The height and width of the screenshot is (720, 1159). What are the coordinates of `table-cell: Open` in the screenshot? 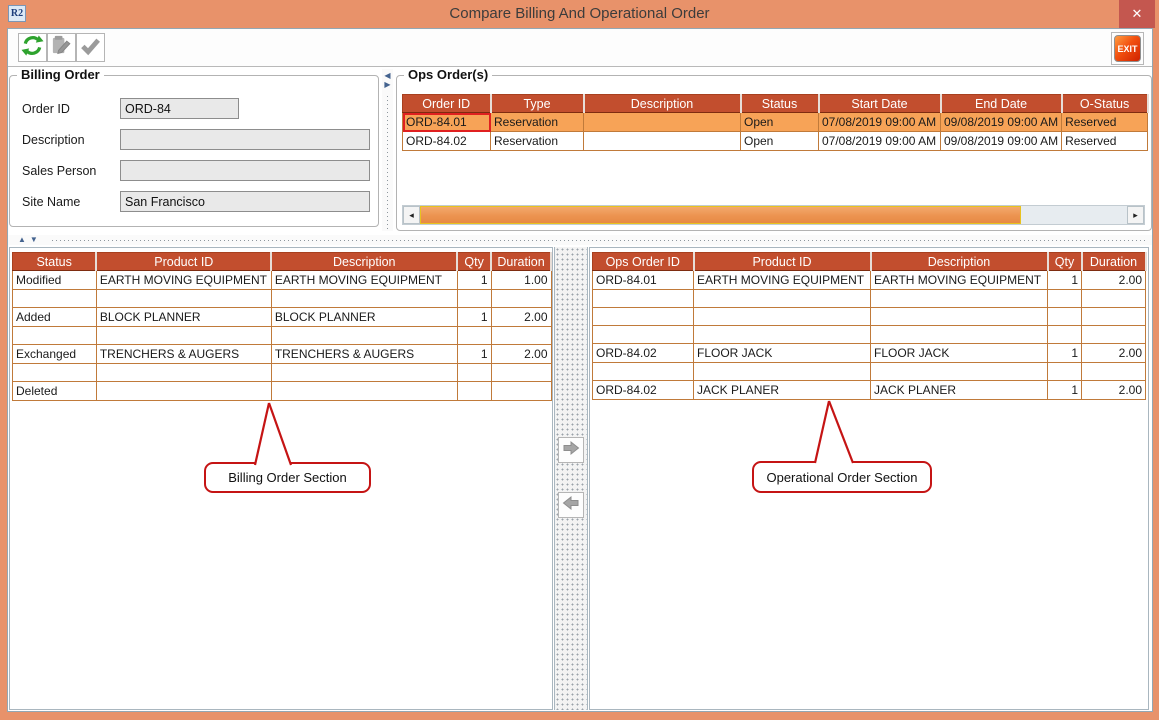 It's located at (779, 141).